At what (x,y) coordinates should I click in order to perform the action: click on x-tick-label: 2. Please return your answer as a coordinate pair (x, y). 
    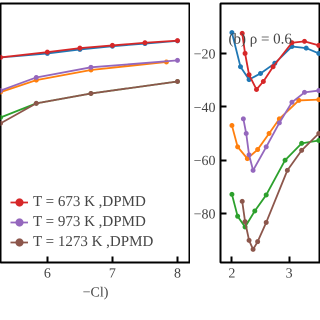
    Looking at the image, I should click on (232, 274).